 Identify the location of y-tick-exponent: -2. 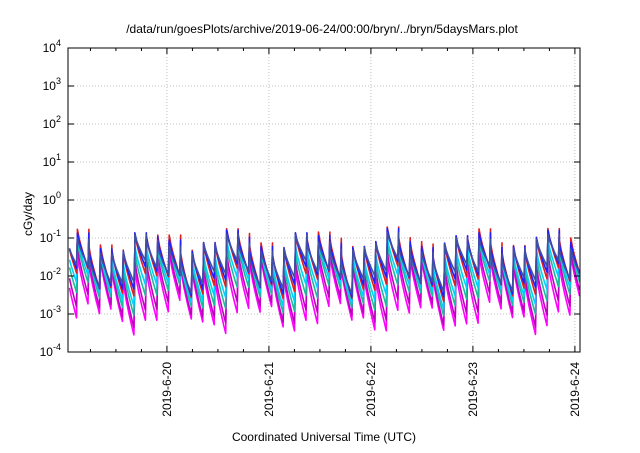
(57, 271).